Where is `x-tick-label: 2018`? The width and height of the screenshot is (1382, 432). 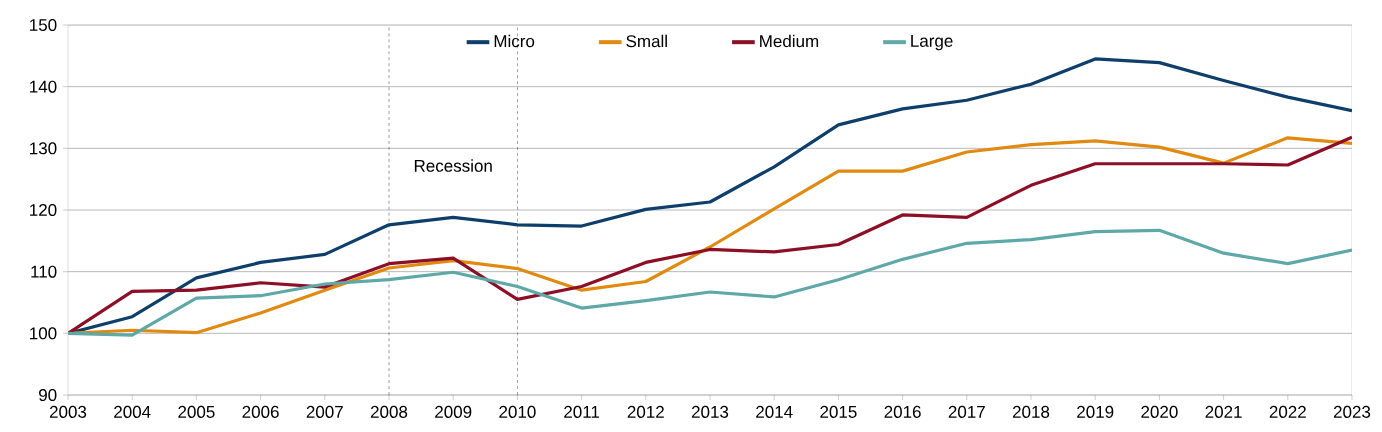 x-tick-label: 2018 is located at coordinates (1031, 411).